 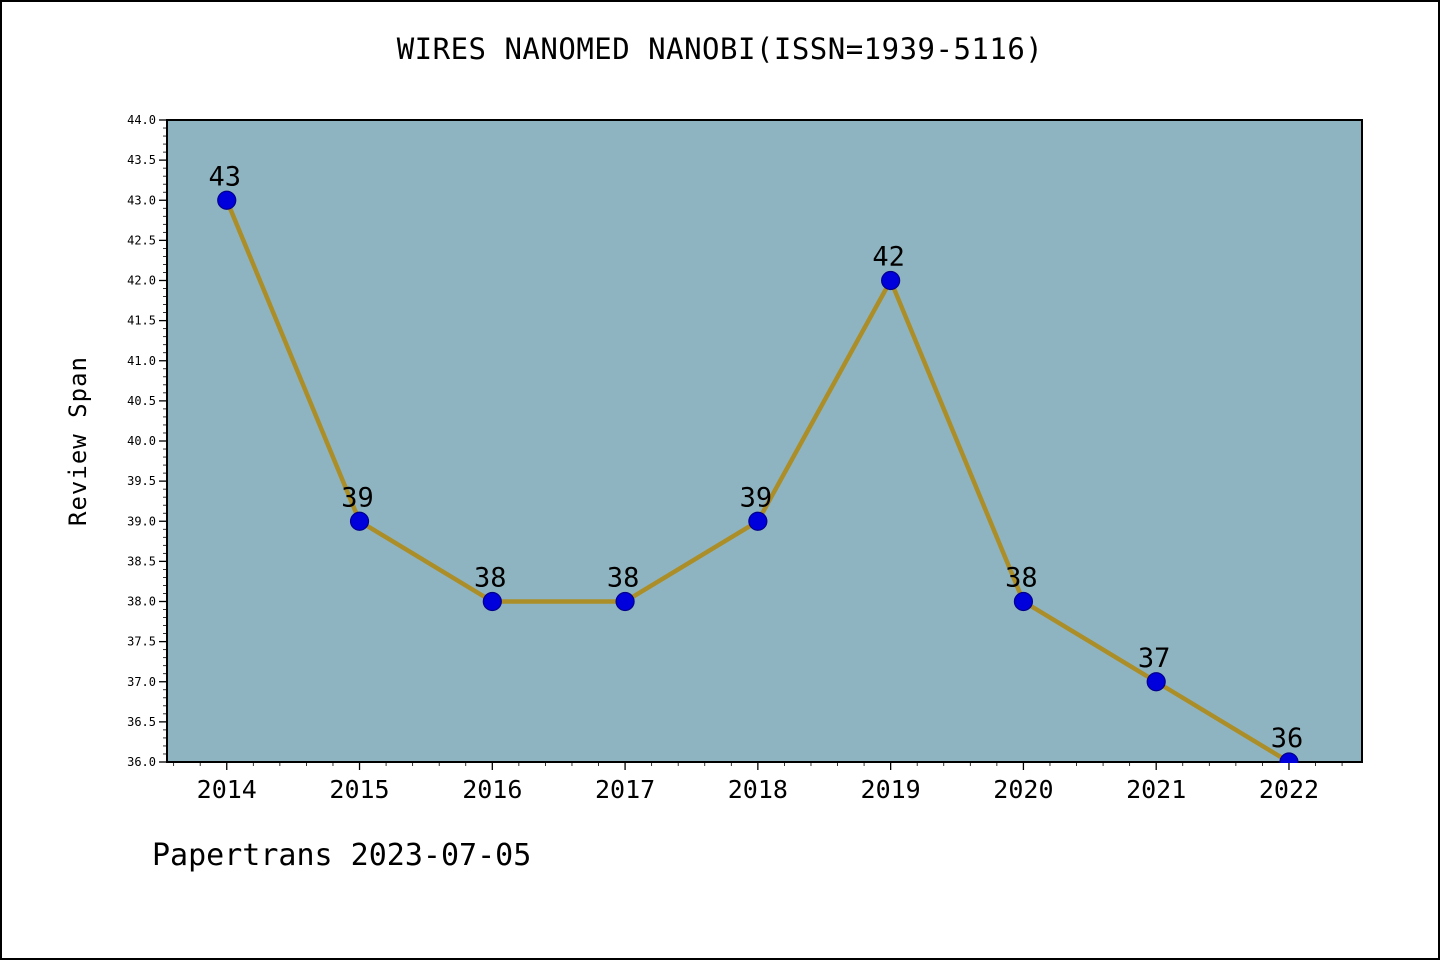 I want to click on y-axis-tick-label: 43.0, so click(x=141, y=200).